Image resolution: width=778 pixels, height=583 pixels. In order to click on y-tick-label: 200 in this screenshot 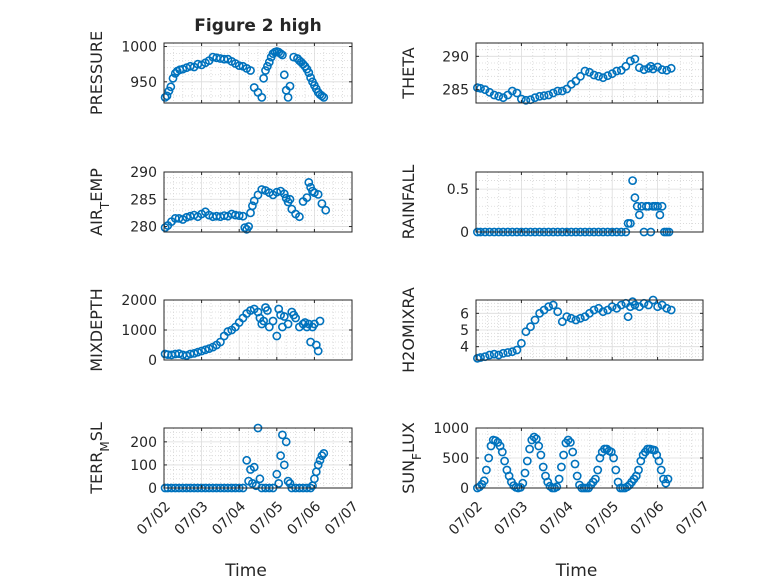, I will do `click(143, 443)`.